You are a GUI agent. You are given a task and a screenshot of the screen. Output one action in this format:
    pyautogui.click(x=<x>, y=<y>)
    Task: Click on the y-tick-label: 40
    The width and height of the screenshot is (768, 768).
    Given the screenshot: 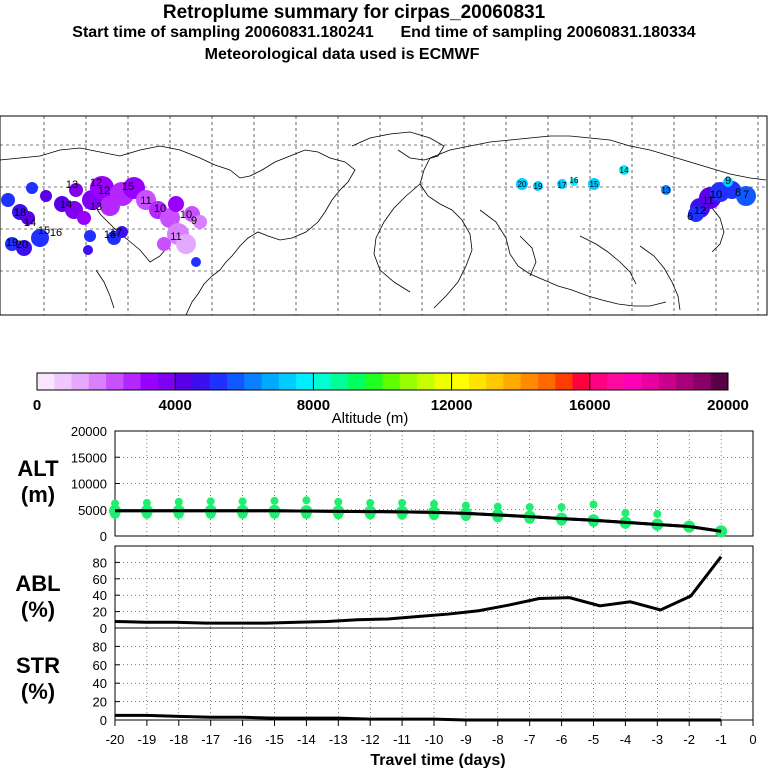 What is the action you would take?
    pyautogui.click(x=100, y=683)
    